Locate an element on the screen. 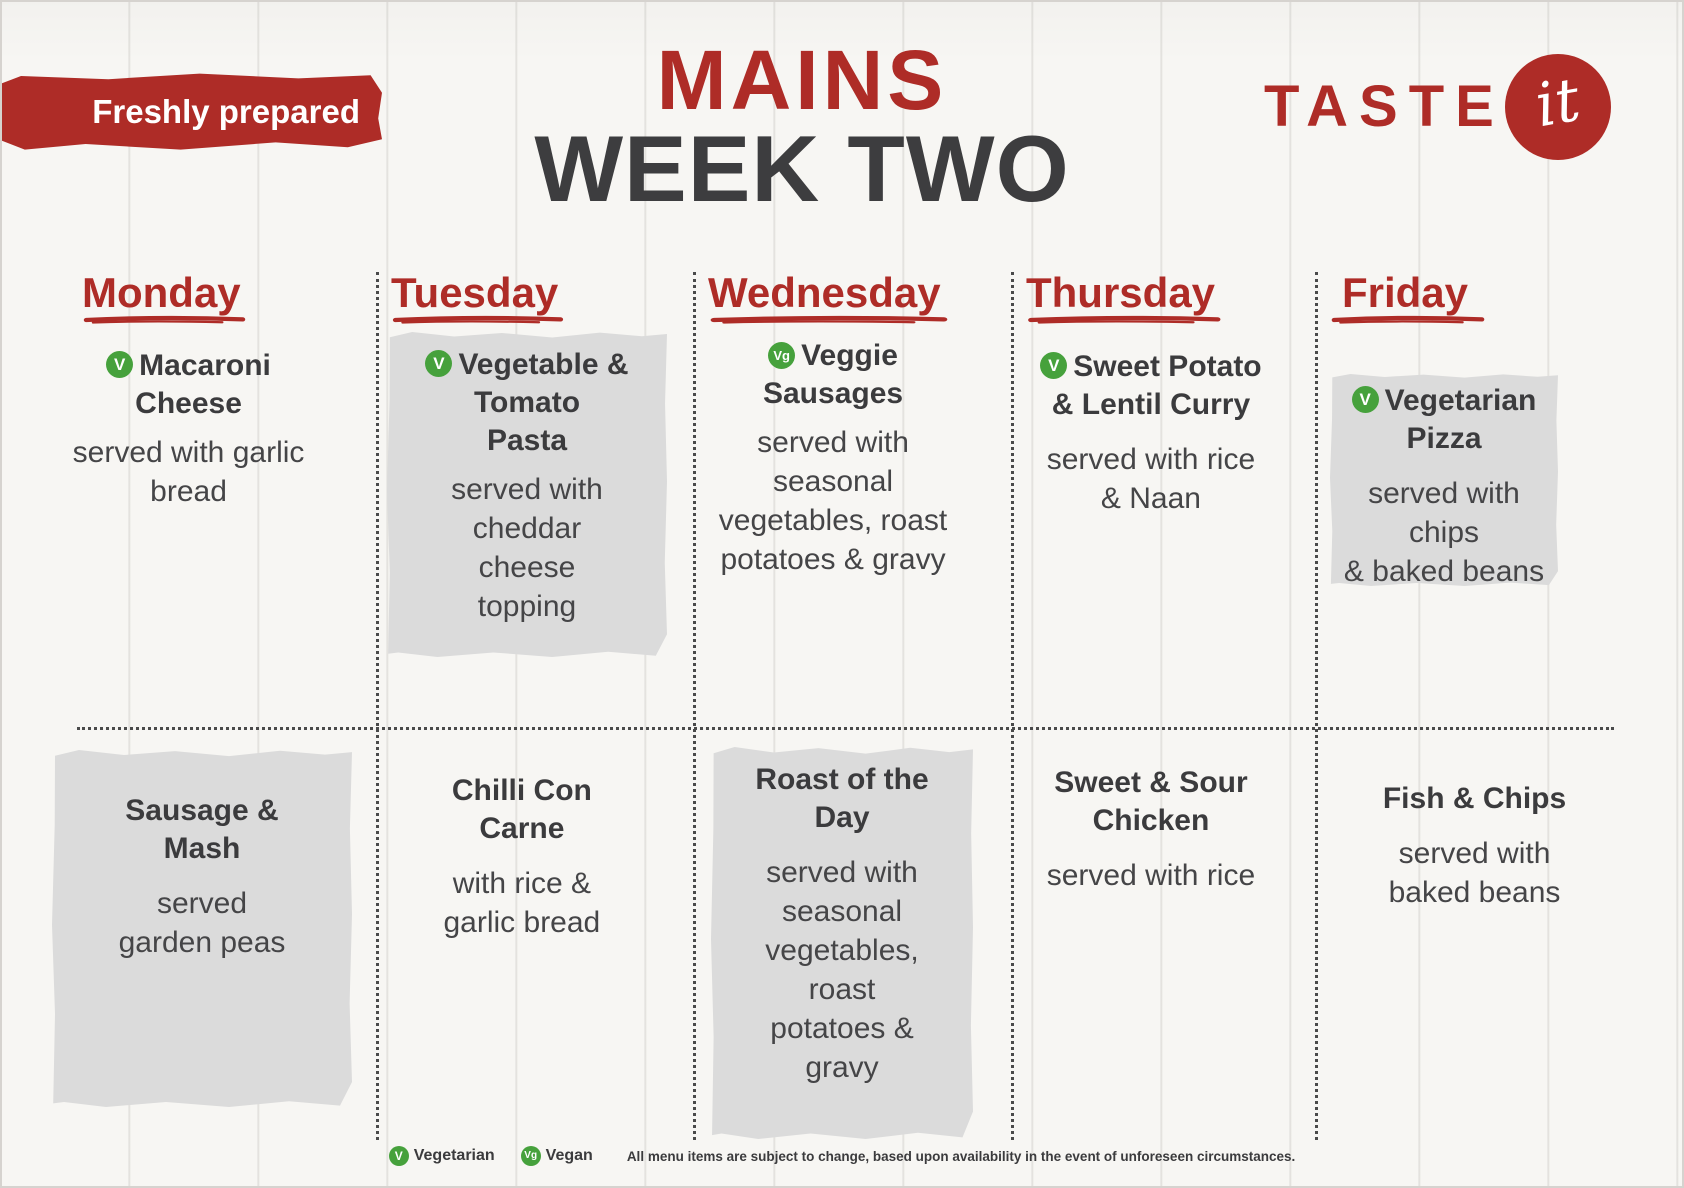 Image resolution: width=1684 pixels, height=1188 pixels. day-head-inner: Thursday is located at coordinates (1123, 297).